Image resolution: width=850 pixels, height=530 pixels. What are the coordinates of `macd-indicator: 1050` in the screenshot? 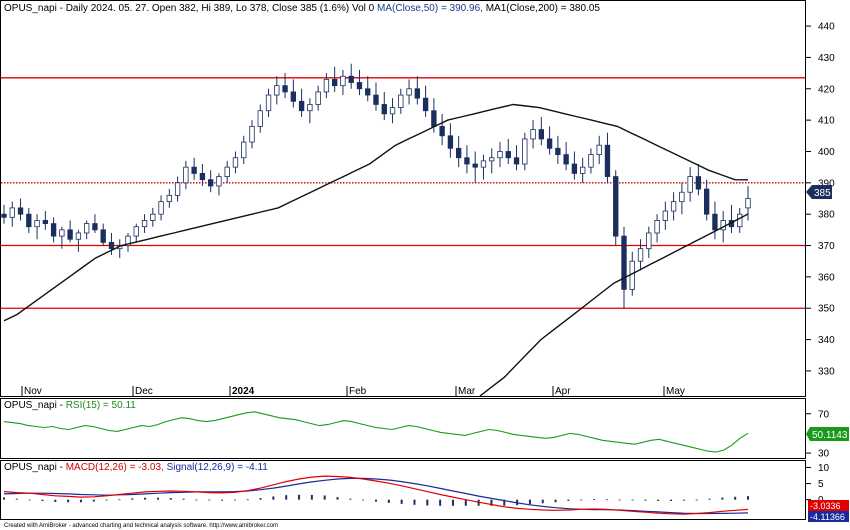 It's located at (416, 489).